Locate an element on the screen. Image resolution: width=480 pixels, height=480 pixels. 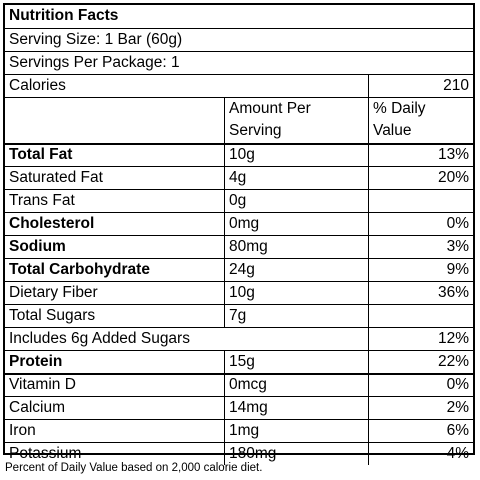
nutrient-name: Cholesterol is located at coordinates (52, 223).